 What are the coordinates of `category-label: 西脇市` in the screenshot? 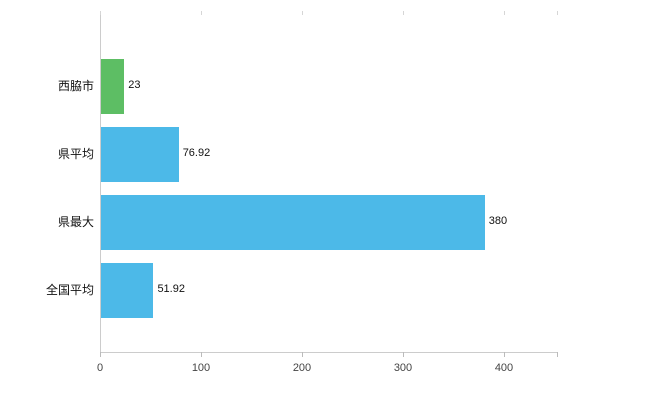 It's located at (75, 86).